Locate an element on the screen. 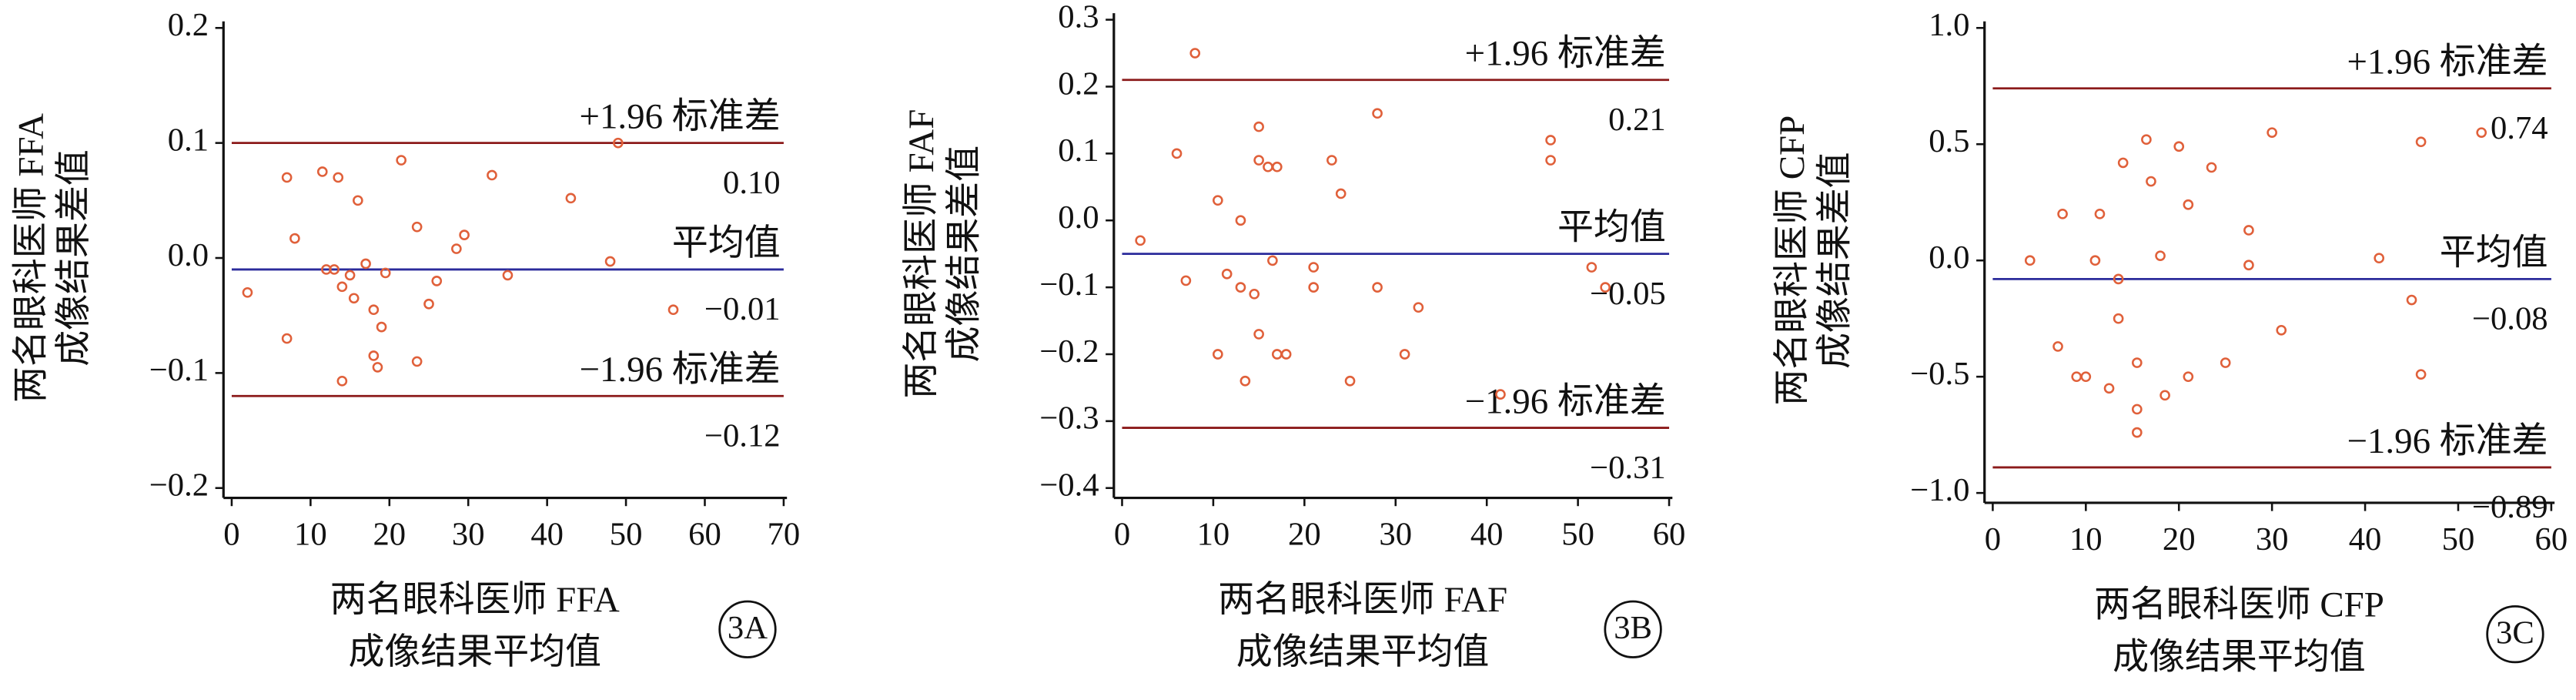 The height and width of the screenshot is (700, 2576). reference-value: −0.89 is located at coordinates (2510, 507).